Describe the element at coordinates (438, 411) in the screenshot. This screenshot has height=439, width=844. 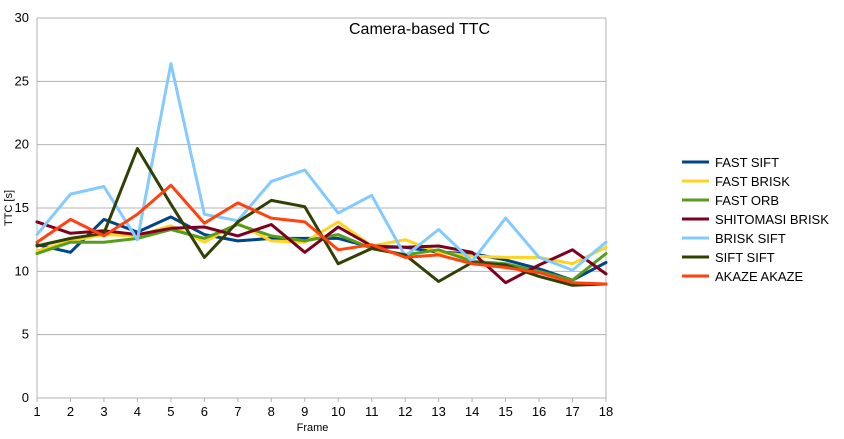
I see `x-tick-label: 13` at that location.